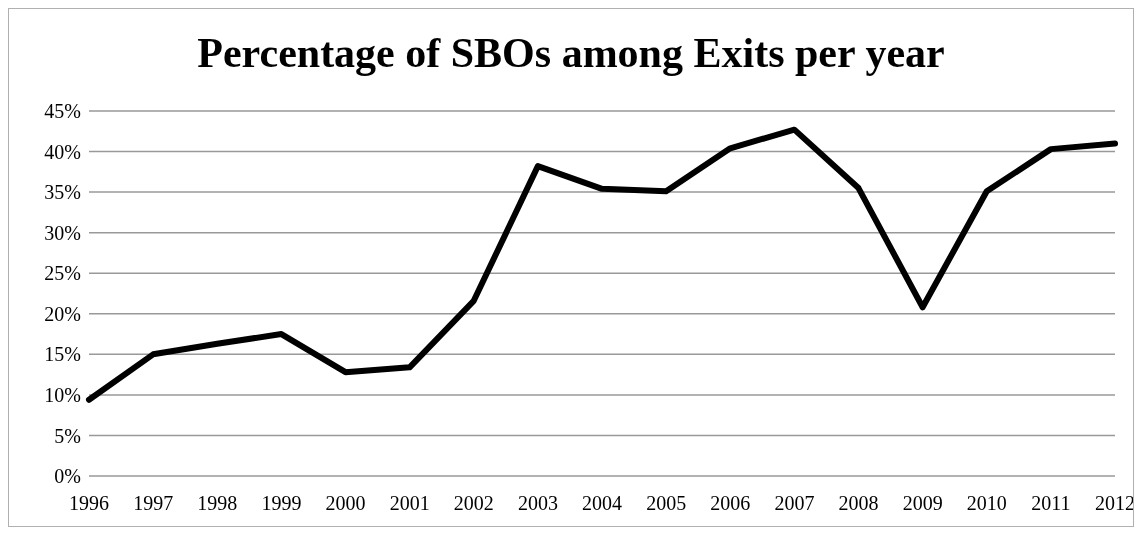  I want to click on y-tick-label: 30%, so click(62, 232).